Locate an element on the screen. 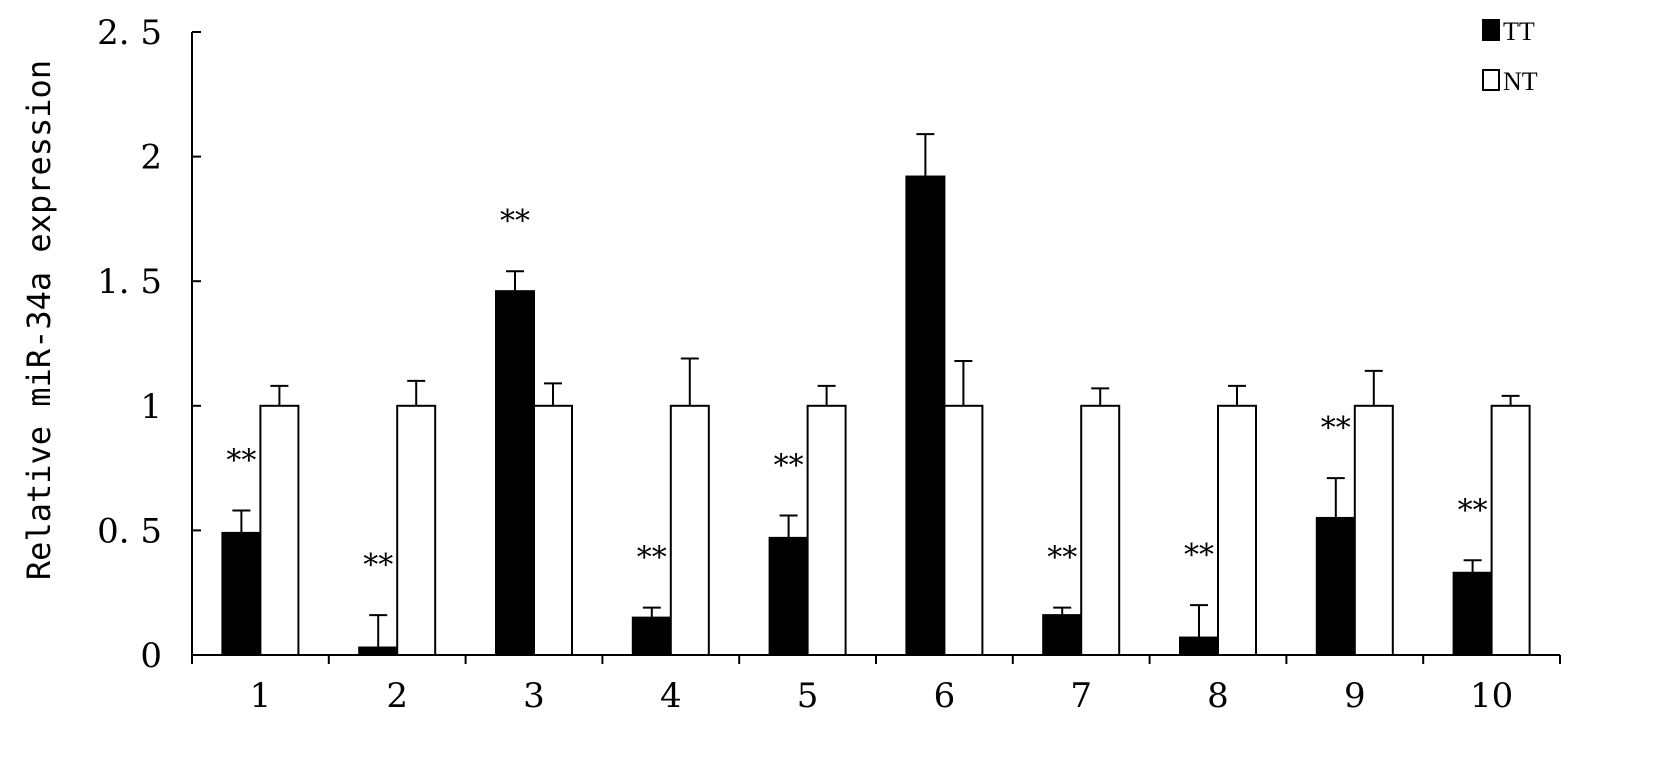 This screenshot has width=1677, height=777. y-axis-label: Relative miR-34a expression is located at coordinates (39, 320).